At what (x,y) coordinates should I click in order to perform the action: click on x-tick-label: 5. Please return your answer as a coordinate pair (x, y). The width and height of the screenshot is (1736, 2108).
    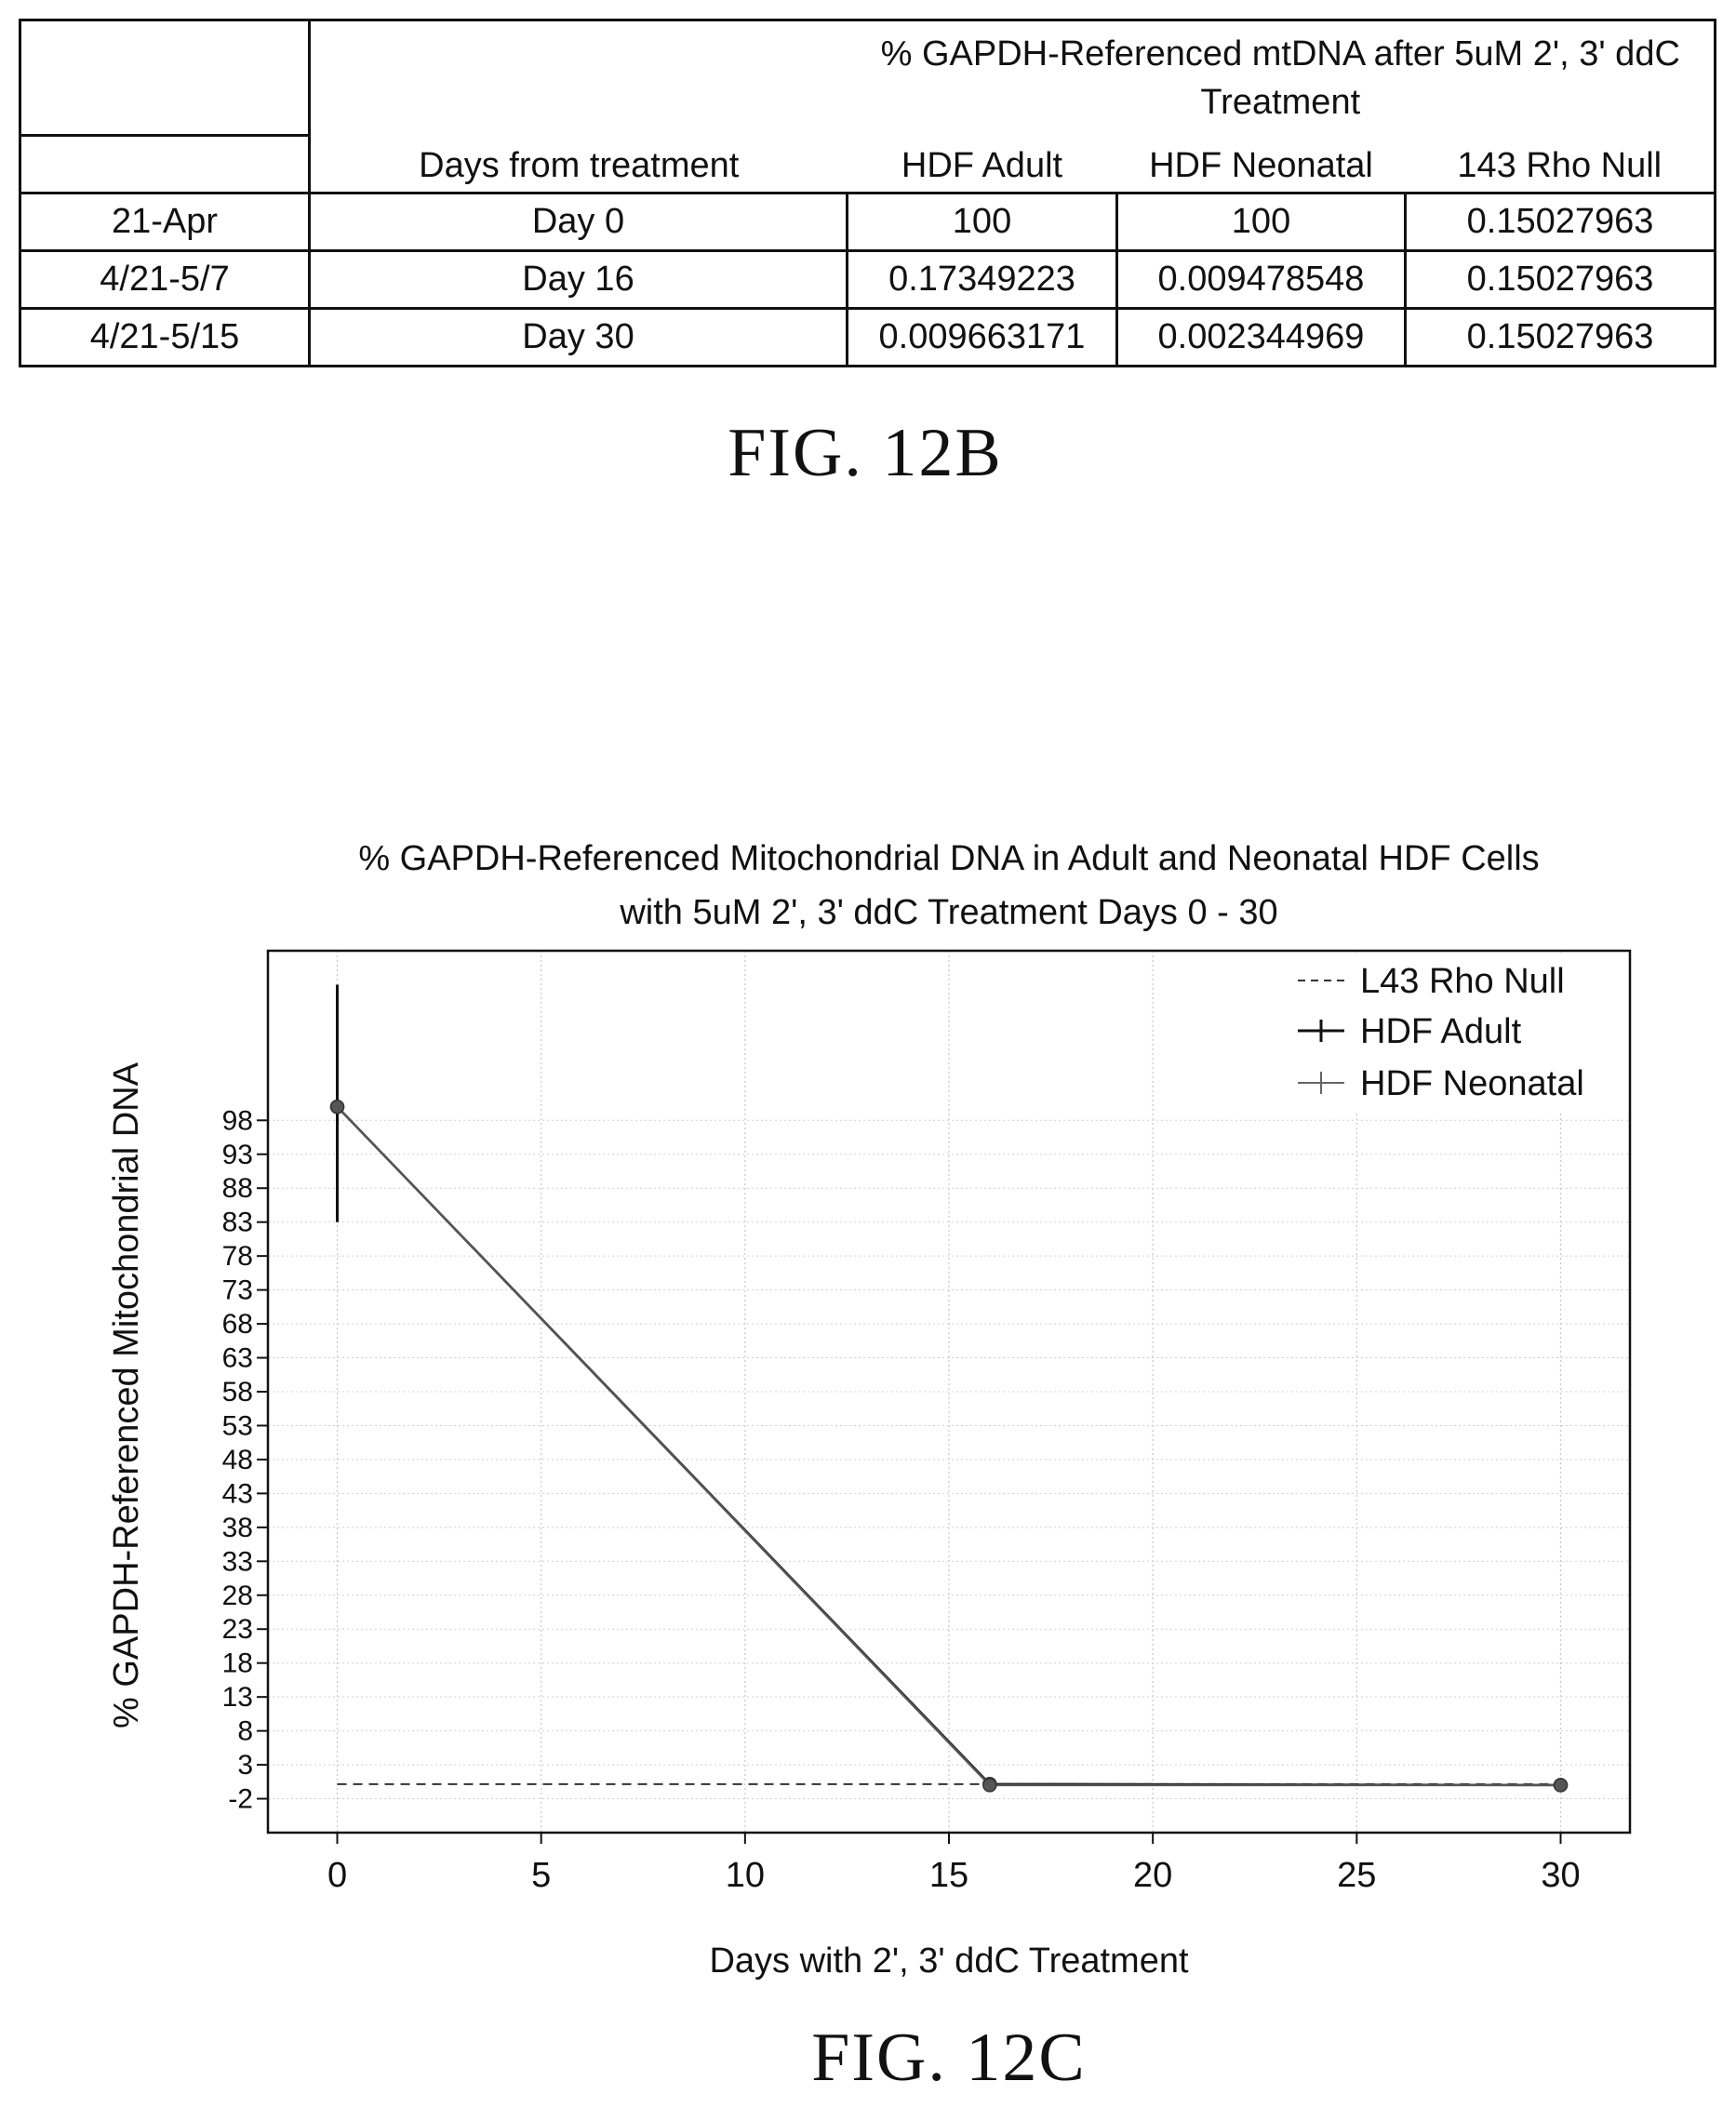
    Looking at the image, I should click on (541, 1875).